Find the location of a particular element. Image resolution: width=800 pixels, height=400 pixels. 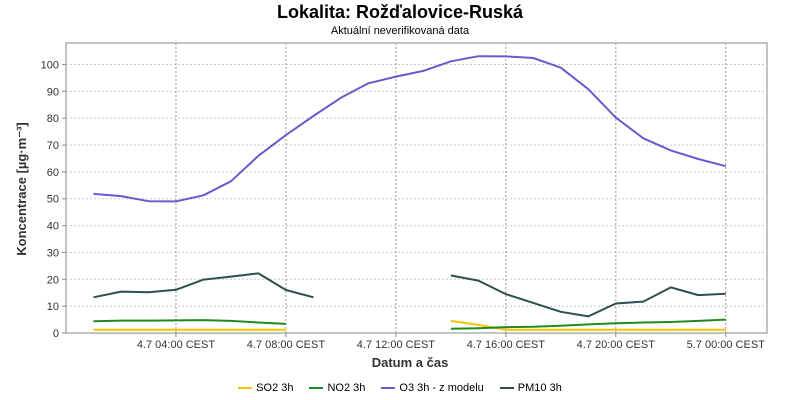

y-tick-label: 80 is located at coordinates (53, 119).